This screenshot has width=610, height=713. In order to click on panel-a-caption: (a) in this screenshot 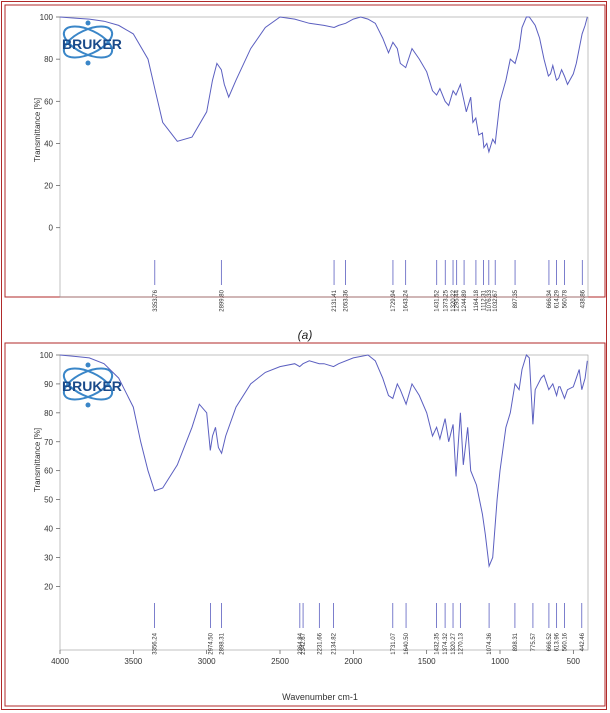, I will do `click(305, 335)`.